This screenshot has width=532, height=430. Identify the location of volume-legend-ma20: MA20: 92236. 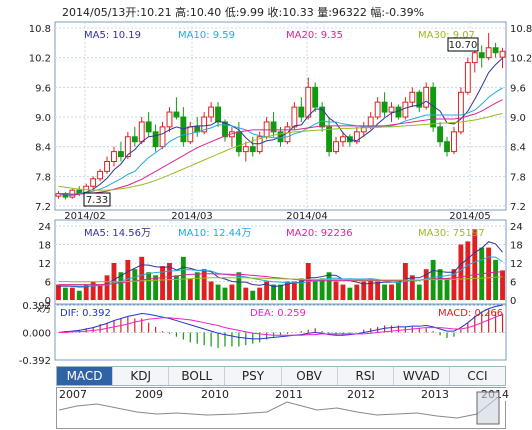
(319, 233).